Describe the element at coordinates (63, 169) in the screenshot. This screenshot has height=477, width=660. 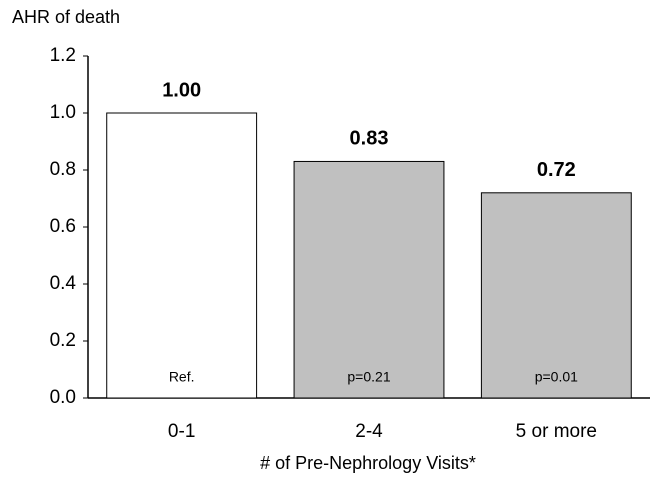
I see `y-tick-label: 0.8` at that location.